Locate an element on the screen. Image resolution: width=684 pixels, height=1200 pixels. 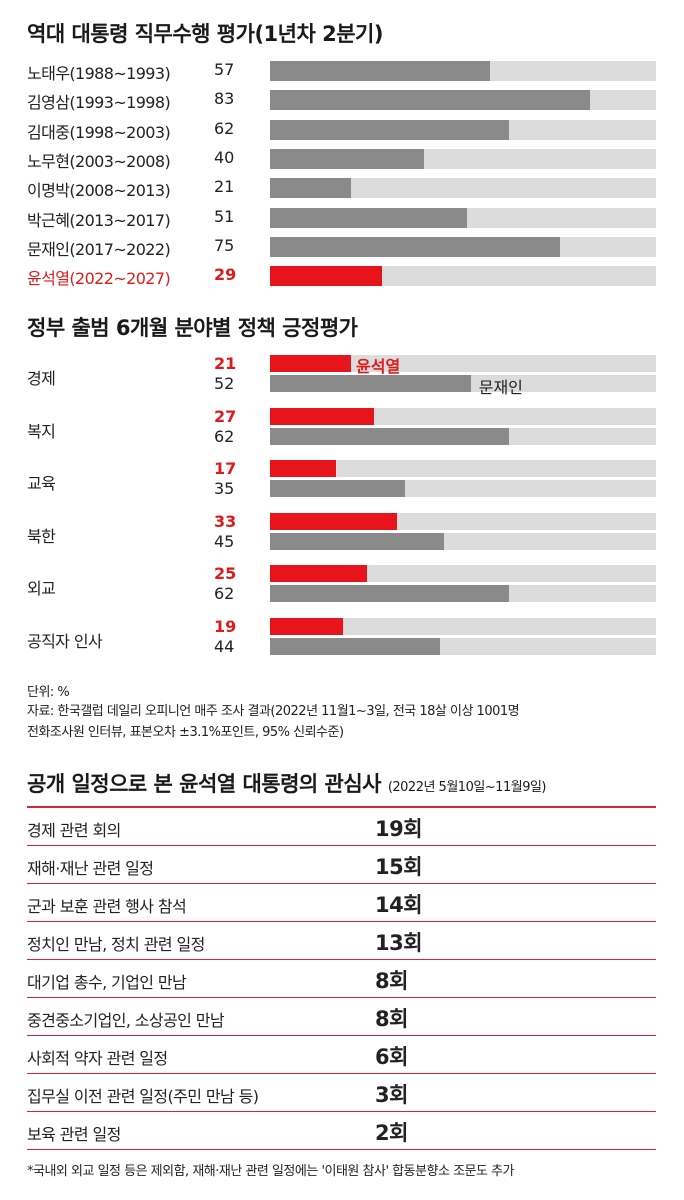
schedule-row: 중견중소기업인, 소상공인 만남 8회 is located at coordinates (341, 1017).